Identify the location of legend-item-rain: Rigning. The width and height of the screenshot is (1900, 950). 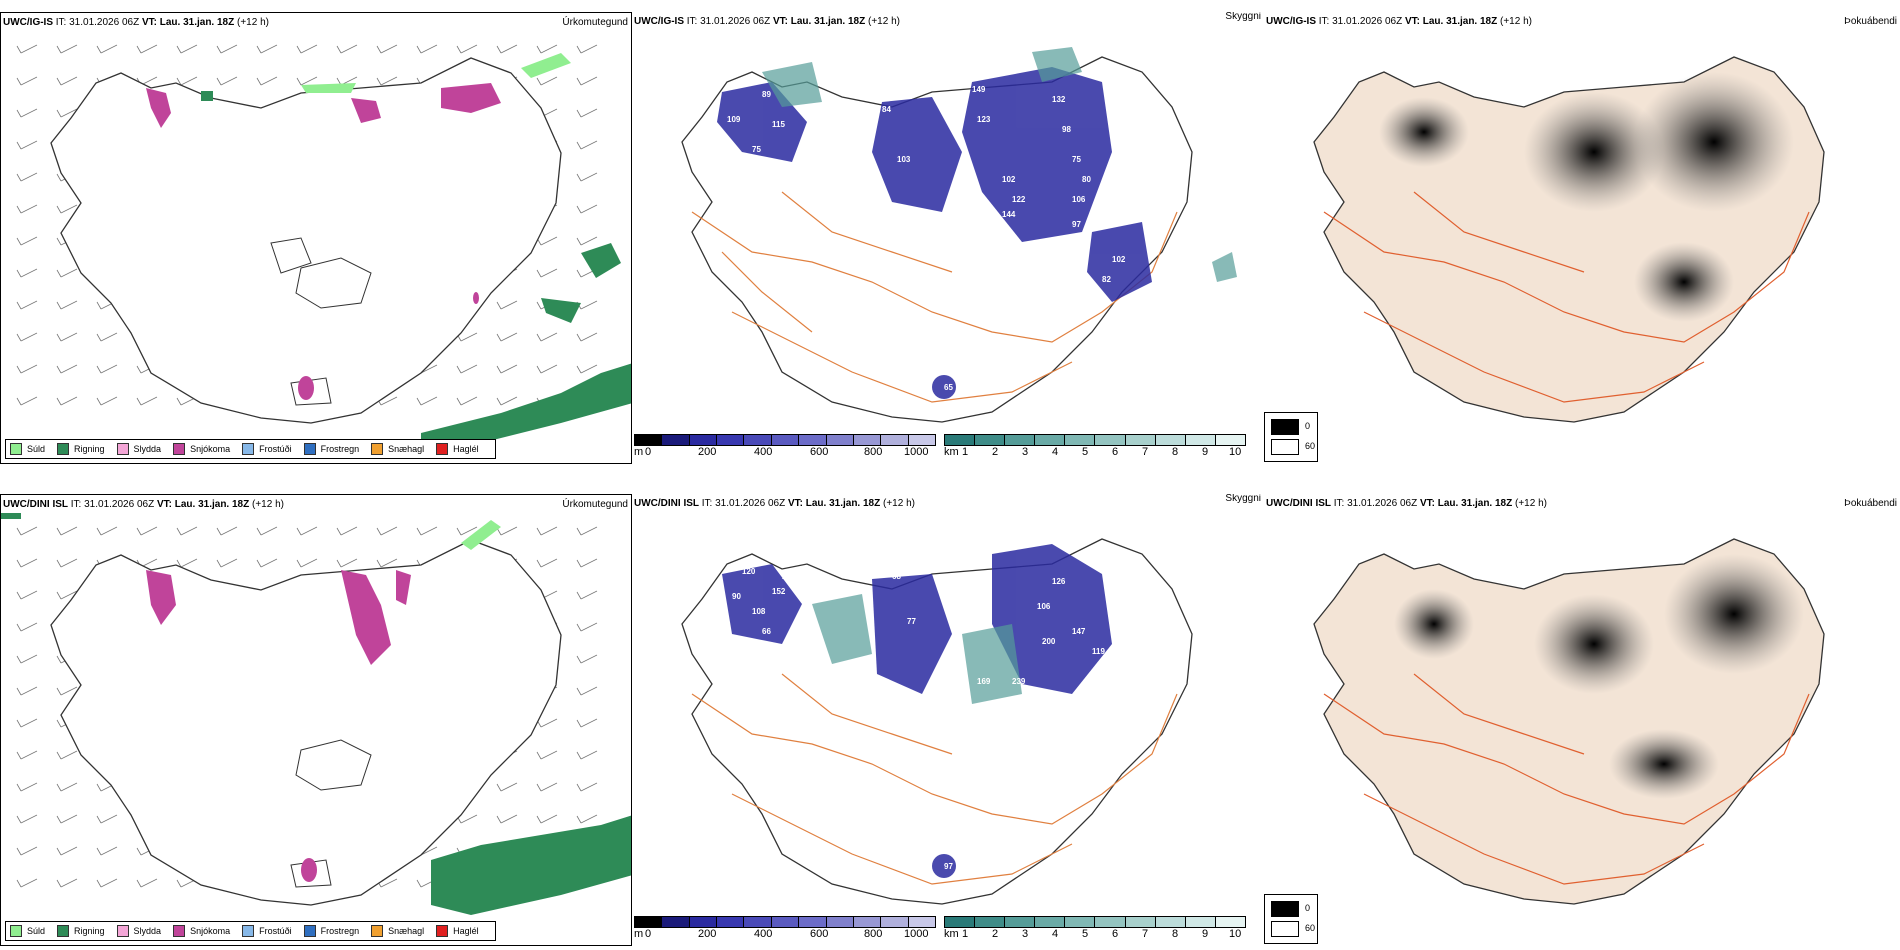
(81, 931).